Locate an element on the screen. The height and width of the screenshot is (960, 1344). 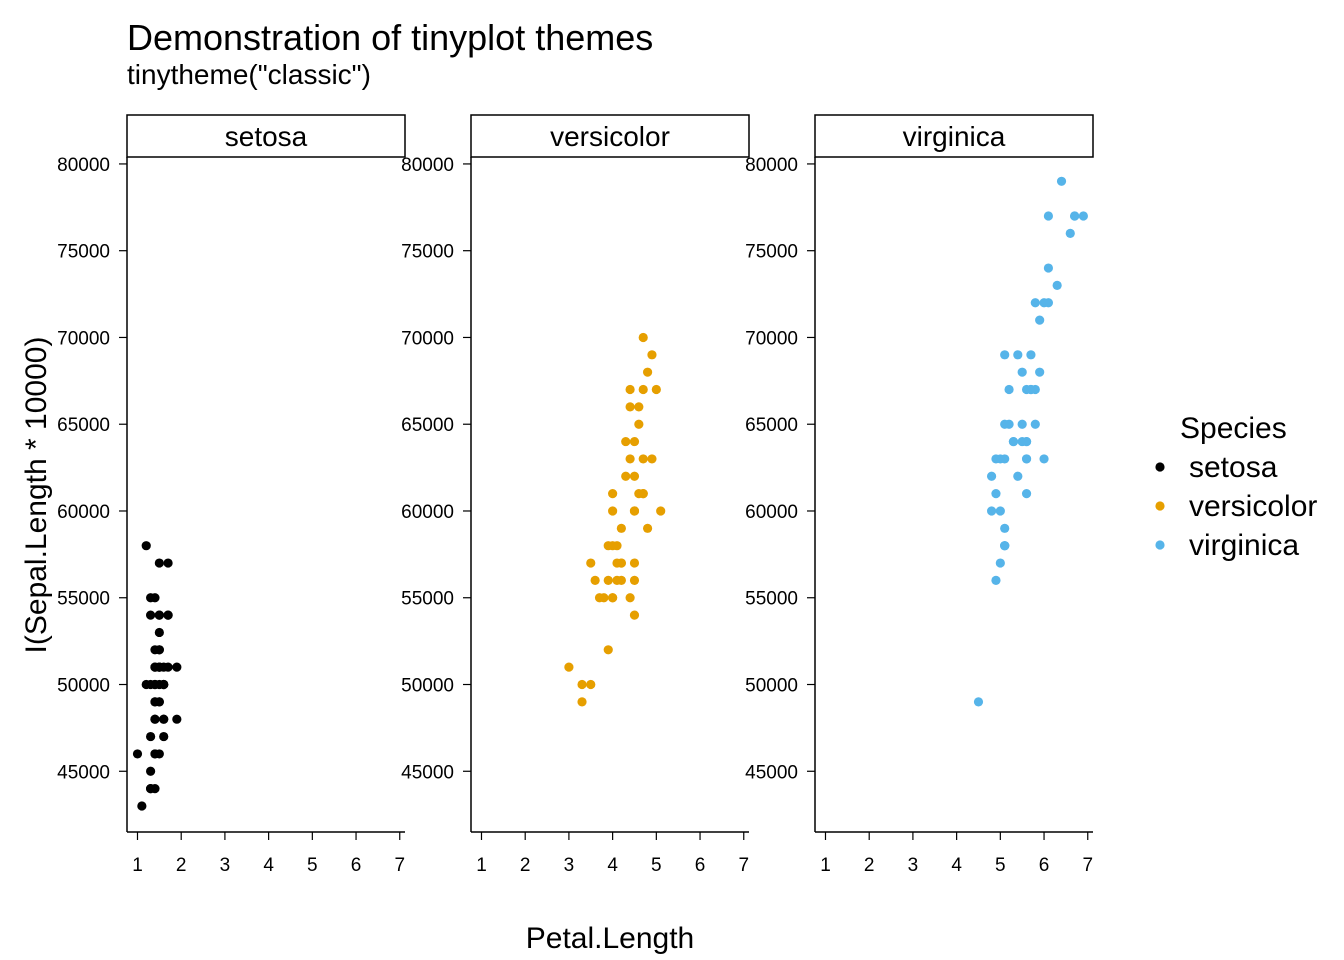
x-tick-label: 7 is located at coordinates (399, 865).